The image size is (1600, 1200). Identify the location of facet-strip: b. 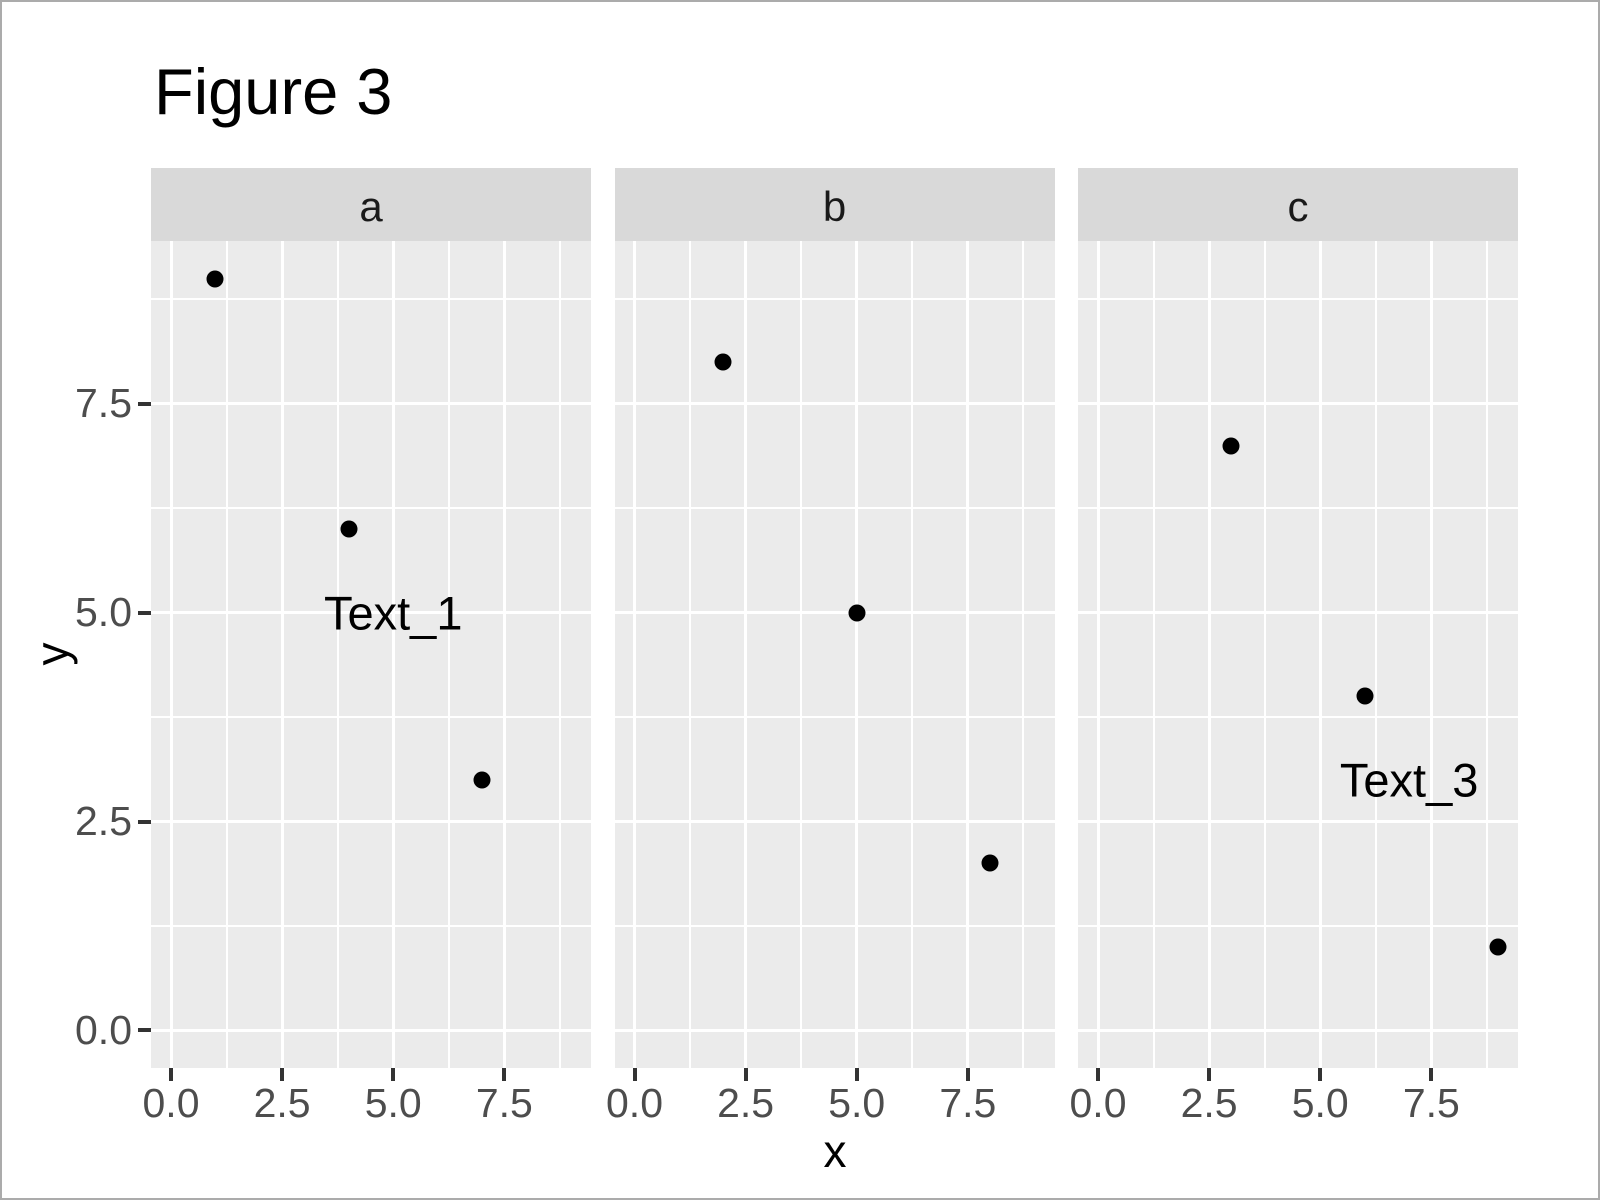
(834, 204).